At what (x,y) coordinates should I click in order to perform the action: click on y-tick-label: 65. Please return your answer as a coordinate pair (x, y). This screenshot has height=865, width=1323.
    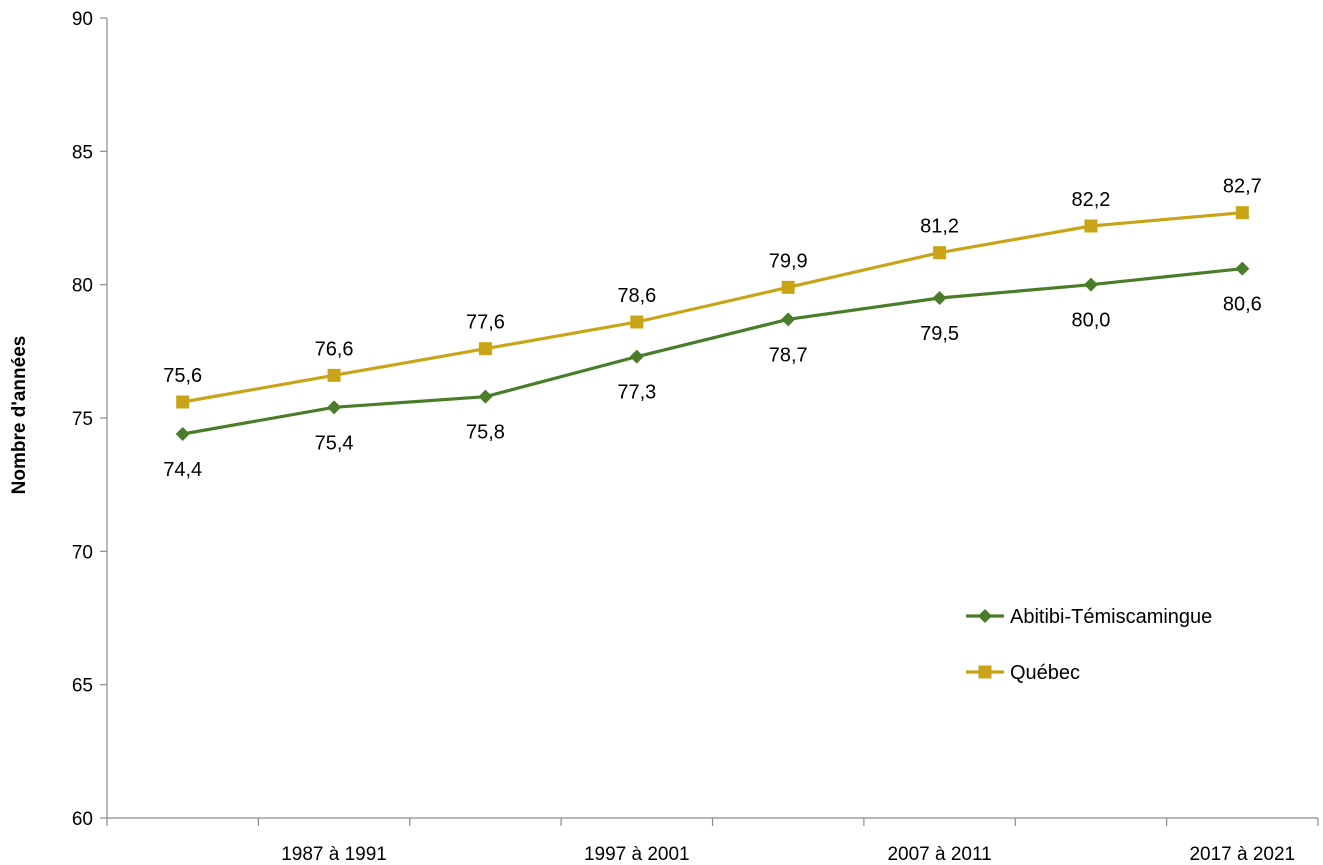
    Looking at the image, I should click on (82, 686).